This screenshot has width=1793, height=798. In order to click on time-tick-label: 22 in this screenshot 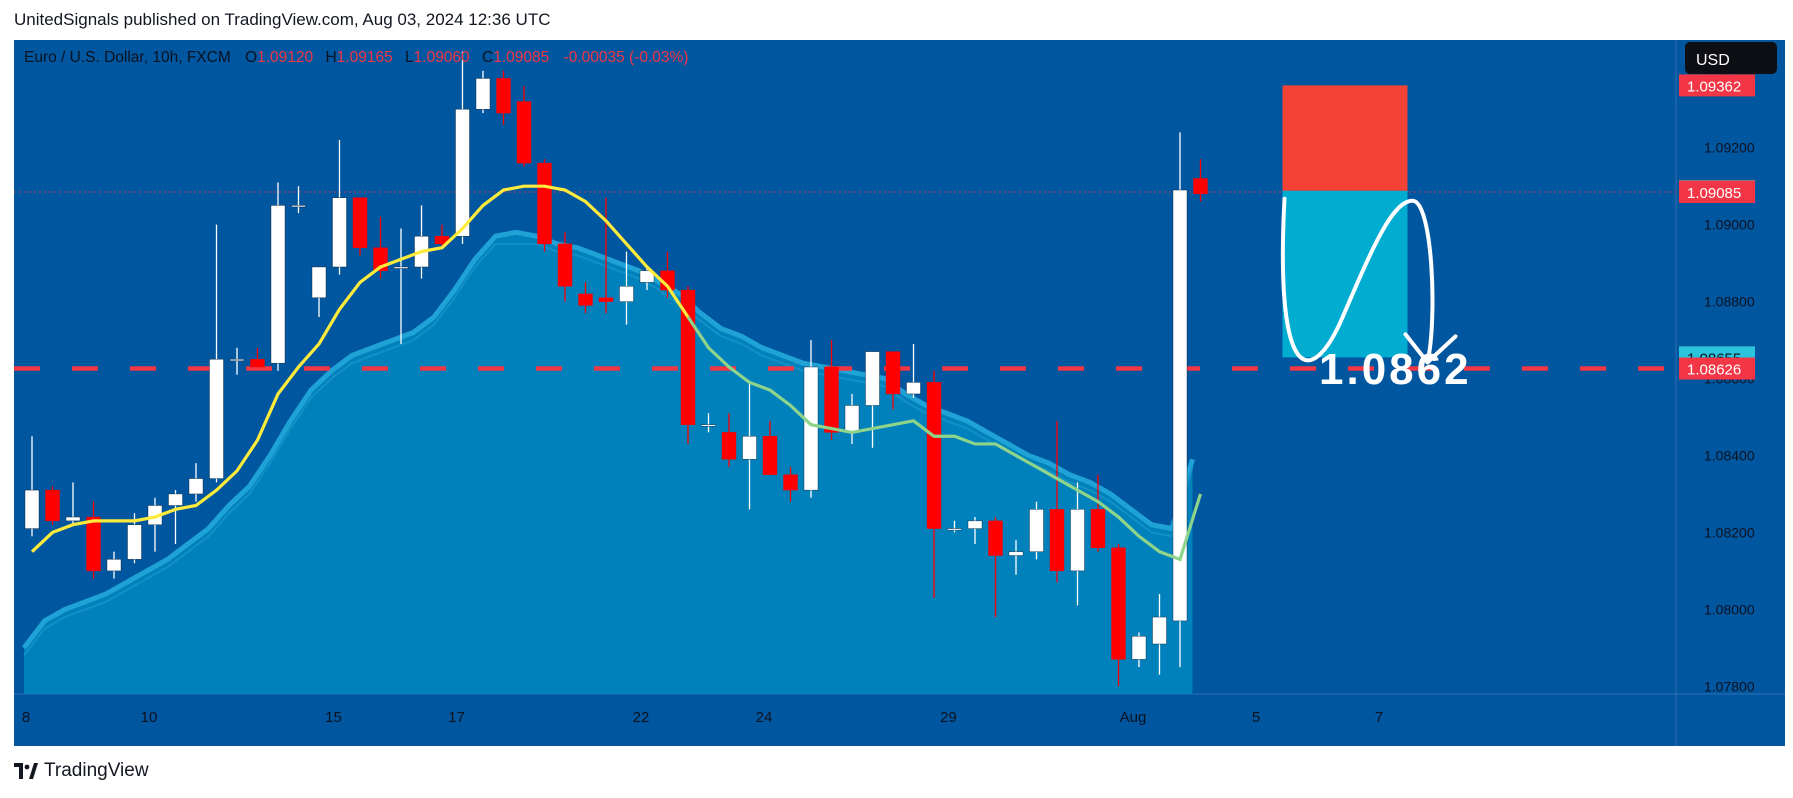, I will do `click(641, 717)`.